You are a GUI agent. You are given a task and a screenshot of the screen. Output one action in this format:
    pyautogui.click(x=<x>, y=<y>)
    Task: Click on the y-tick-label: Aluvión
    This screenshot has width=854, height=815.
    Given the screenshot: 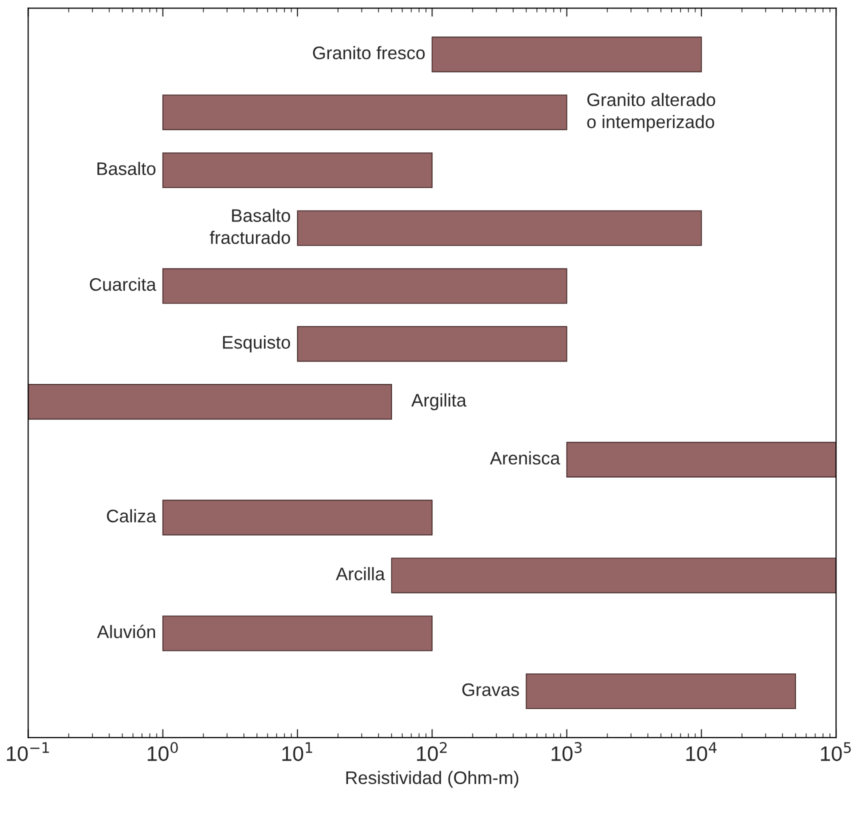 What is the action you would take?
    pyautogui.click(x=126, y=631)
    